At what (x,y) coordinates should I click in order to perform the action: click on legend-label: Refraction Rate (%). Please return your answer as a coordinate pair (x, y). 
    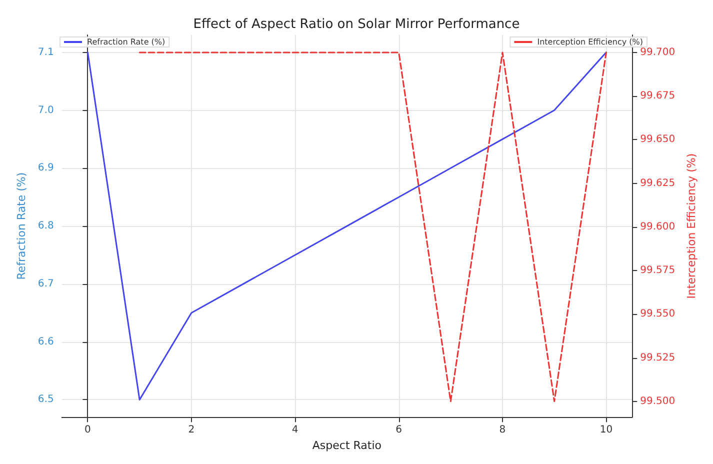
    Looking at the image, I should click on (126, 42).